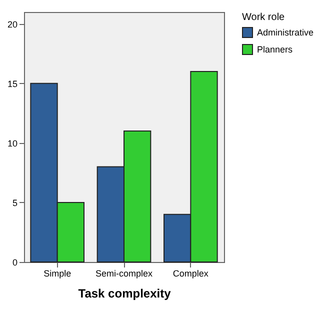  Describe the element at coordinates (264, 17) in the screenshot. I see `legend-title: Work role` at that location.